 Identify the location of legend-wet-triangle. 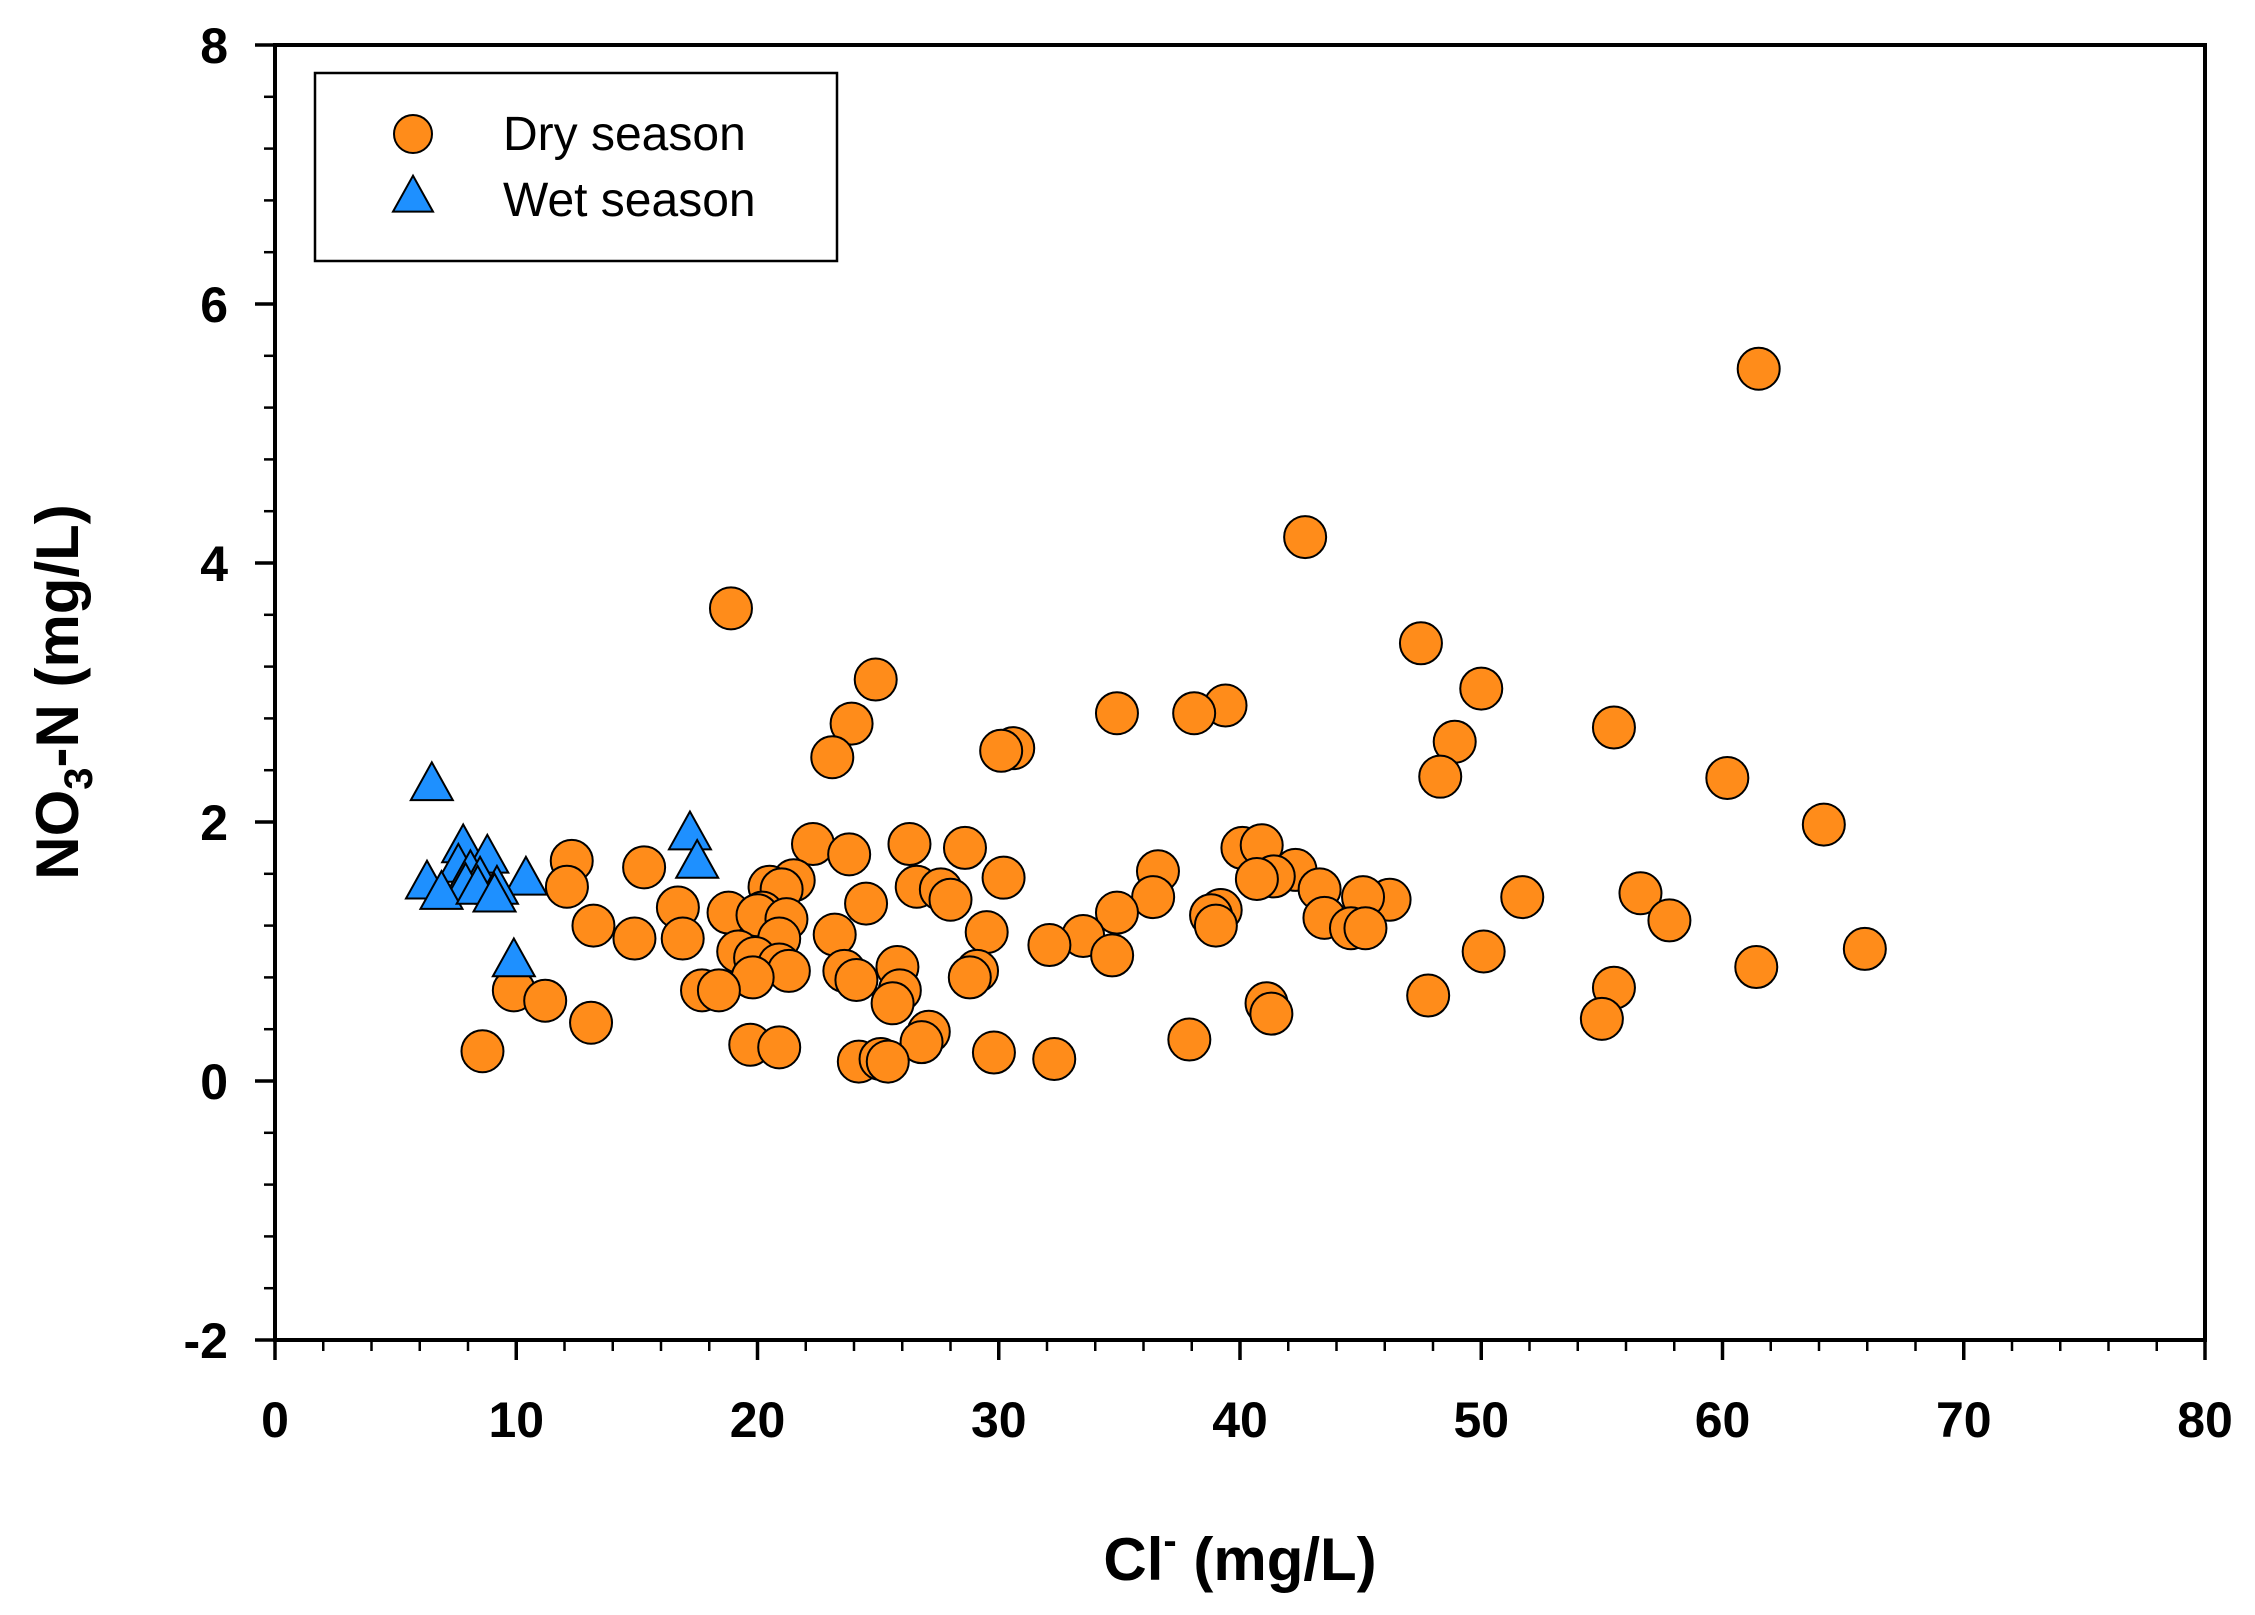
(413, 193).